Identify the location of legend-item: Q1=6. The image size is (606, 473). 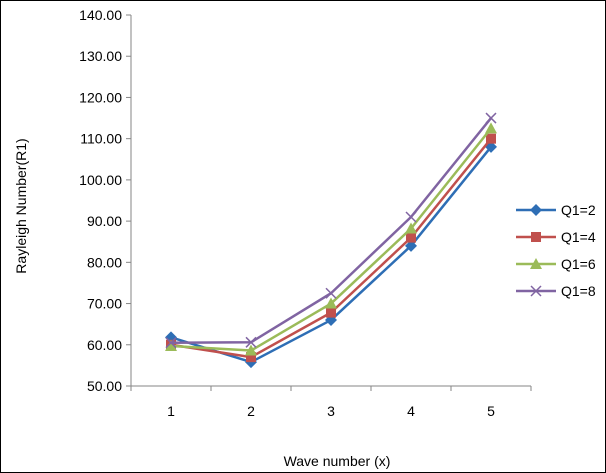
(556, 264).